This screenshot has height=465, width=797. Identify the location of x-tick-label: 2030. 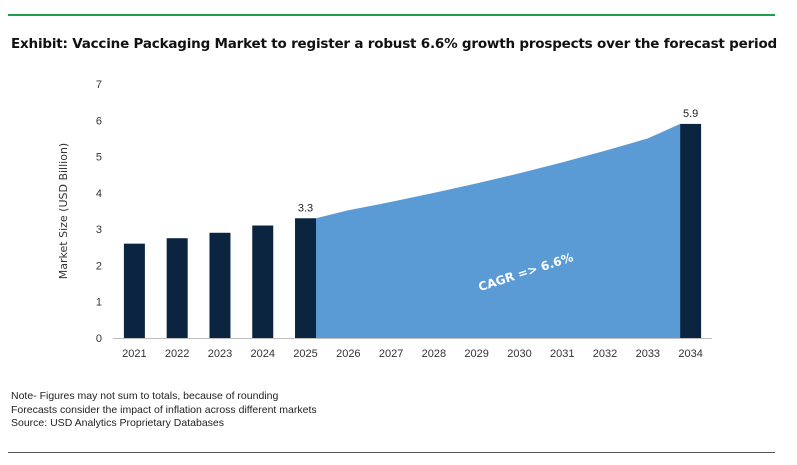
(519, 354).